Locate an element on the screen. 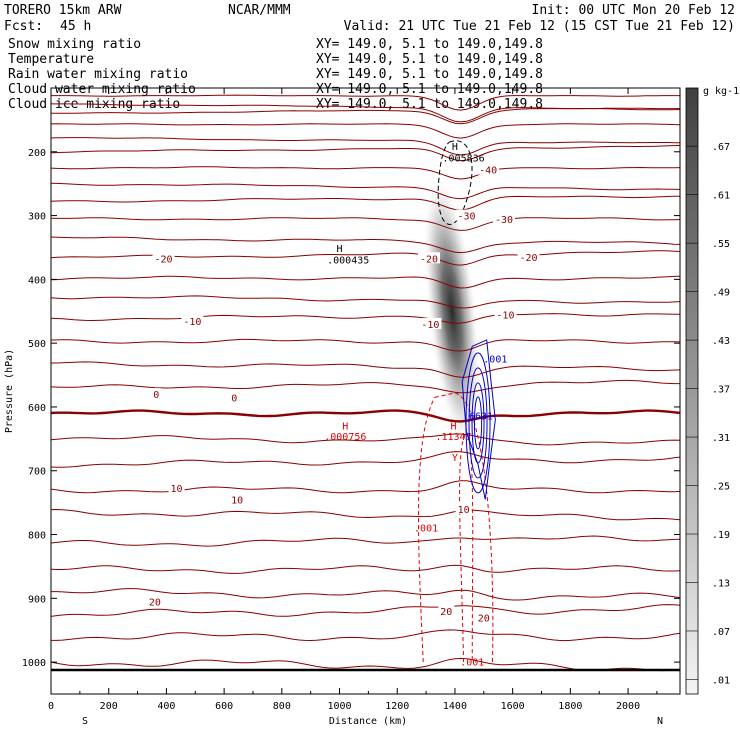 Image resolution: width=740 pixels, height=740 pixels. isotherm-label: -30 is located at coordinates (504, 220).